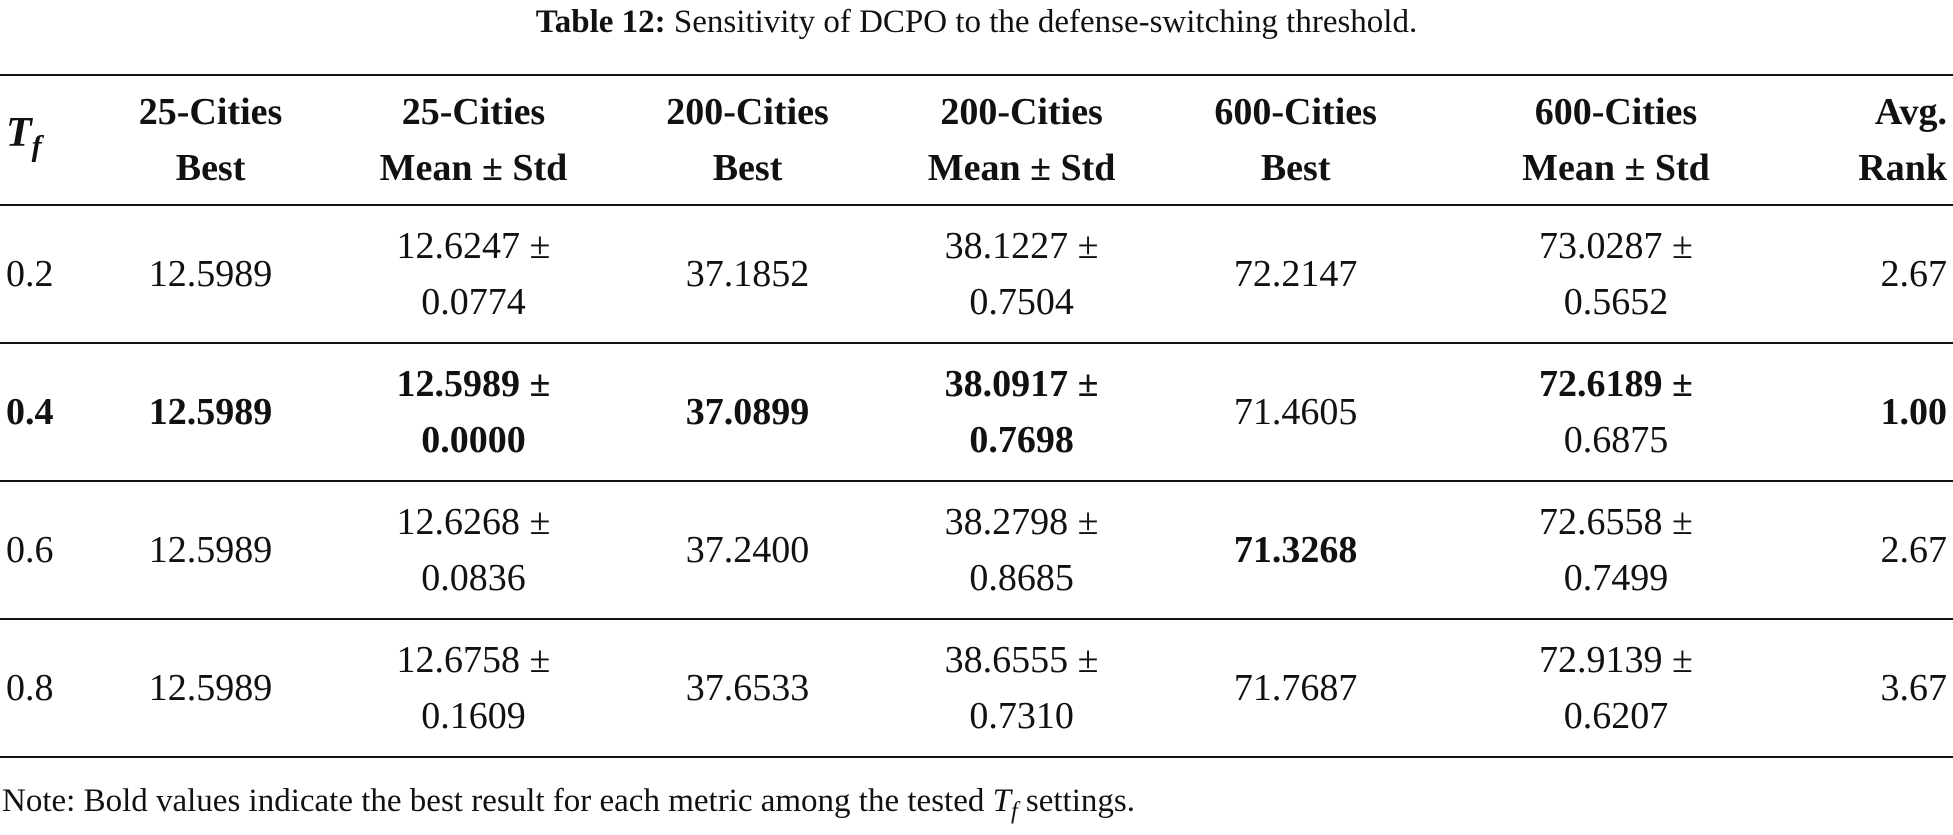  I want to click on header-200-best: 200-Cities Best, so click(747, 140).